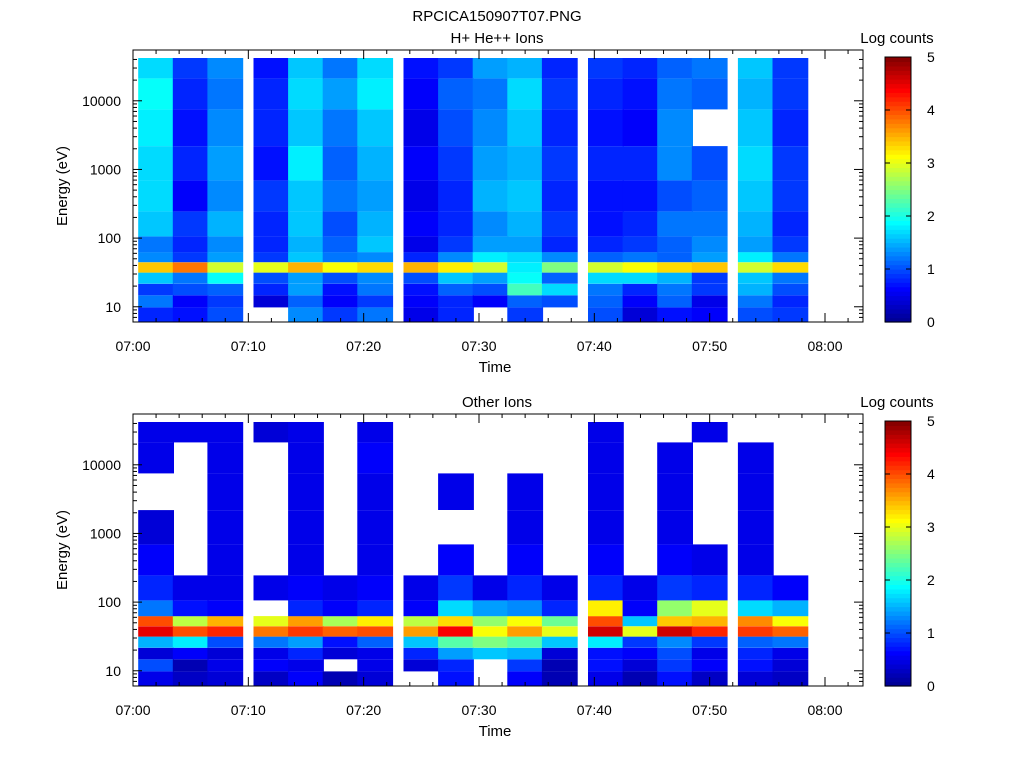 The height and width of the screenshot is (768, 1024). Describe the element at coordinates (132, 710) in the screenshot. I see `x-tick-label: 07:00` at that location.